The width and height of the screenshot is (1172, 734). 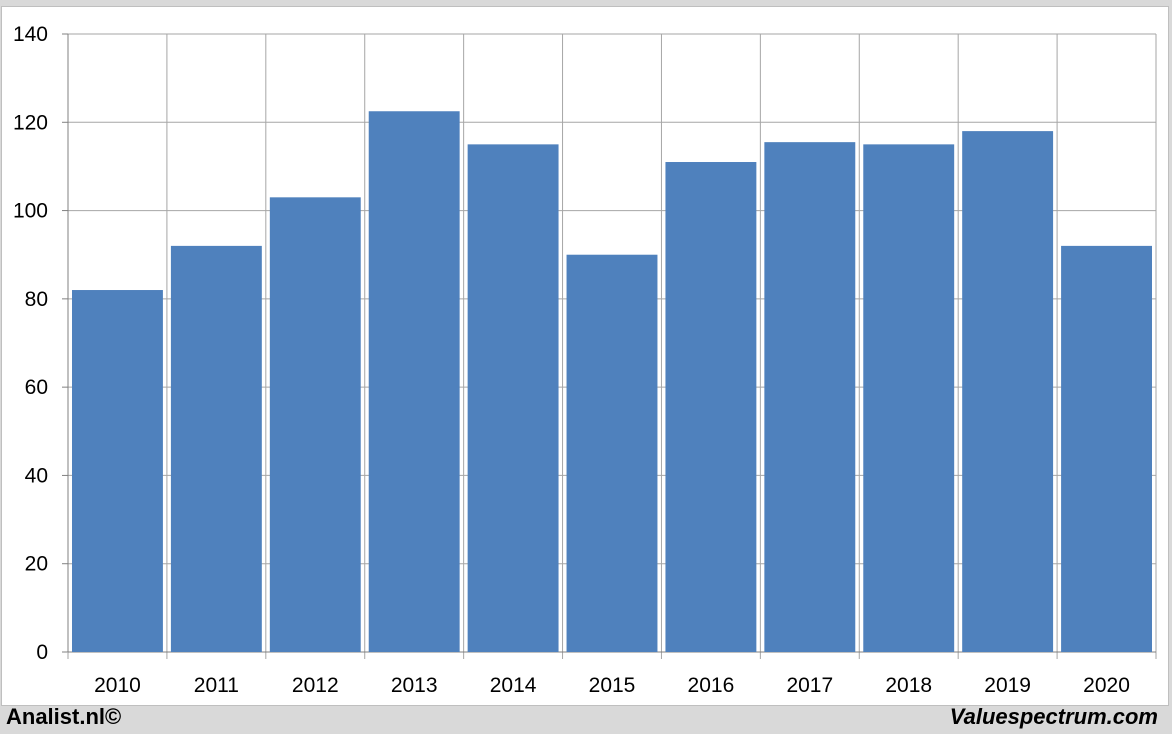 What do you see at coordinates (414, 685) in the screenshot?
I see `x-tick-label: 2013` at bounding box center [414, 685].